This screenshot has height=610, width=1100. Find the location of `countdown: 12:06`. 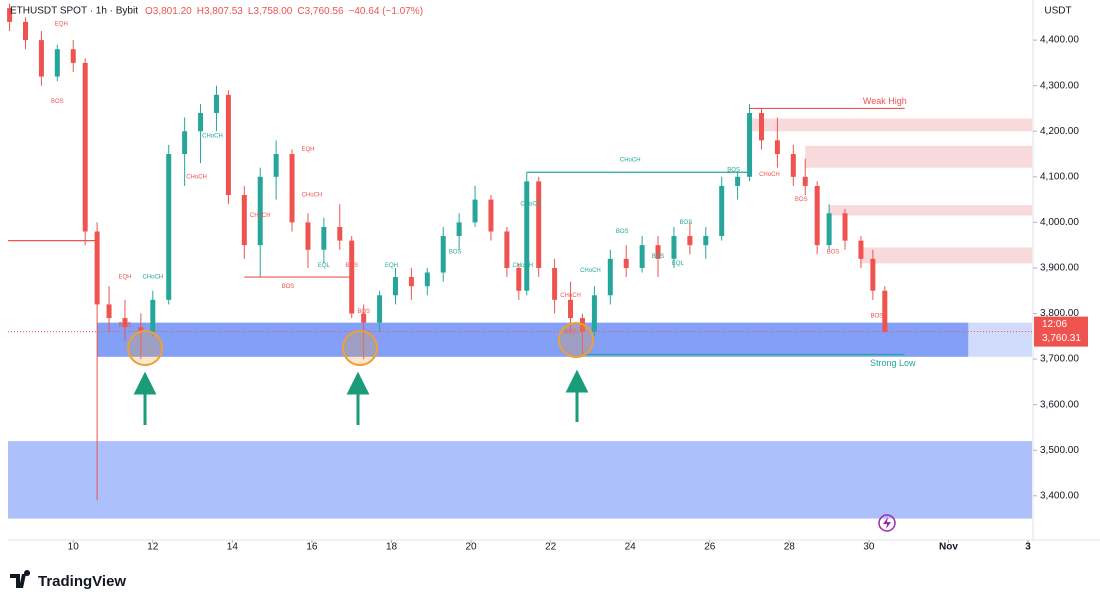

countdown: 12:06 is located at coordinates (1054, 324).